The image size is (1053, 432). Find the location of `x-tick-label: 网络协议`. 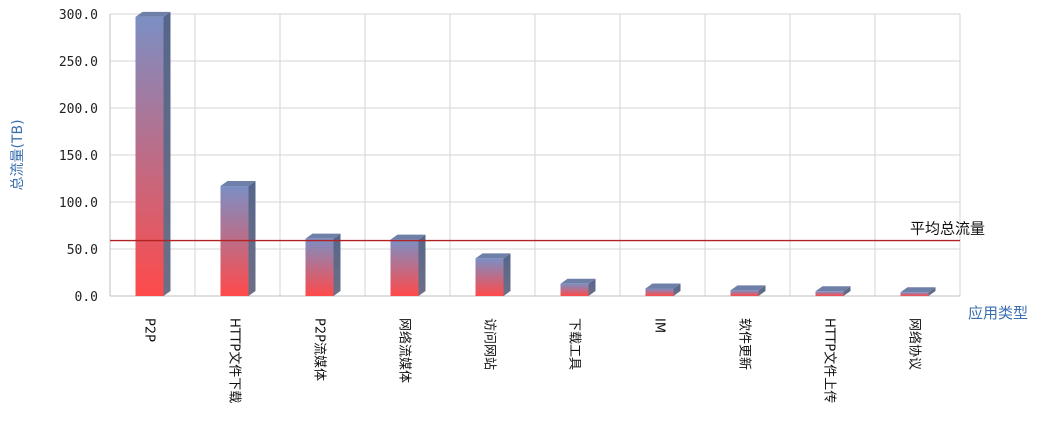

x-tick-label: 网络协议 is located at coordinates (915, 344).